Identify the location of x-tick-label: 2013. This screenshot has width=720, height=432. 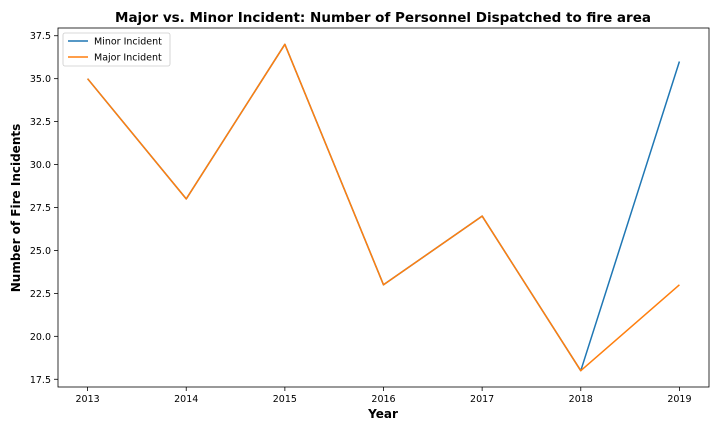
(87, 399).